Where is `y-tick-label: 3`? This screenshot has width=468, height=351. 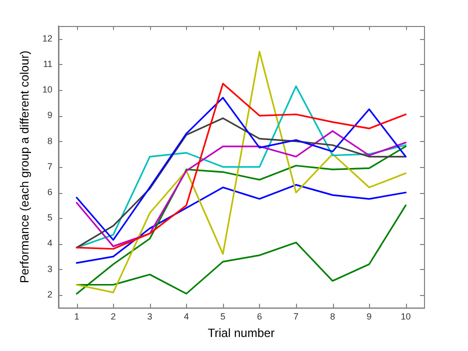 y-tick-label: 3 is located at coordinates (49, 269).